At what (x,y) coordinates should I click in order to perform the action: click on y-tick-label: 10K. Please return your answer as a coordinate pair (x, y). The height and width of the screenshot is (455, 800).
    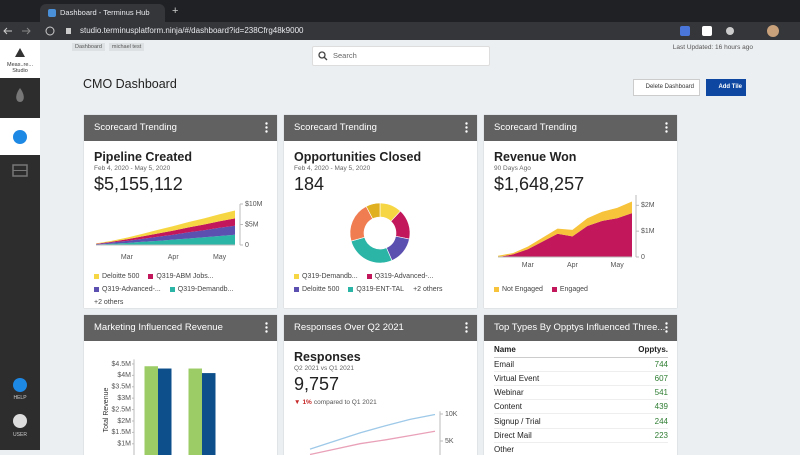
    Looking at the image, I should click on (451, 414).